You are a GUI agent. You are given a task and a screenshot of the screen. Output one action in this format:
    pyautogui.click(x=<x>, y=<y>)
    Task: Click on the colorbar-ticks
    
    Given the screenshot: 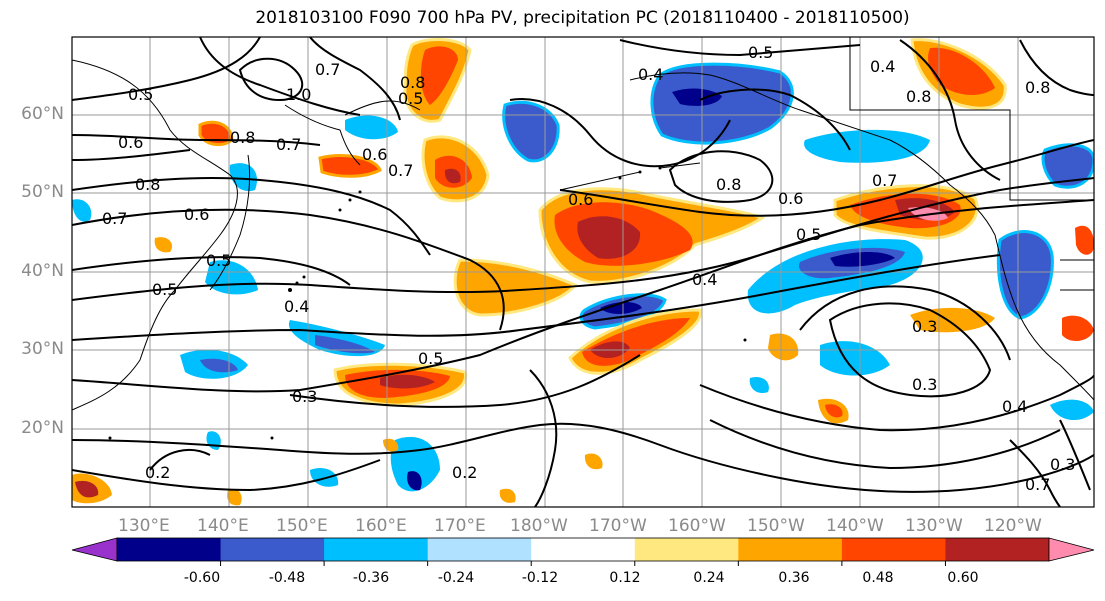 What is the action you would take?
    pyautogui.click(x=583, y=563)
    